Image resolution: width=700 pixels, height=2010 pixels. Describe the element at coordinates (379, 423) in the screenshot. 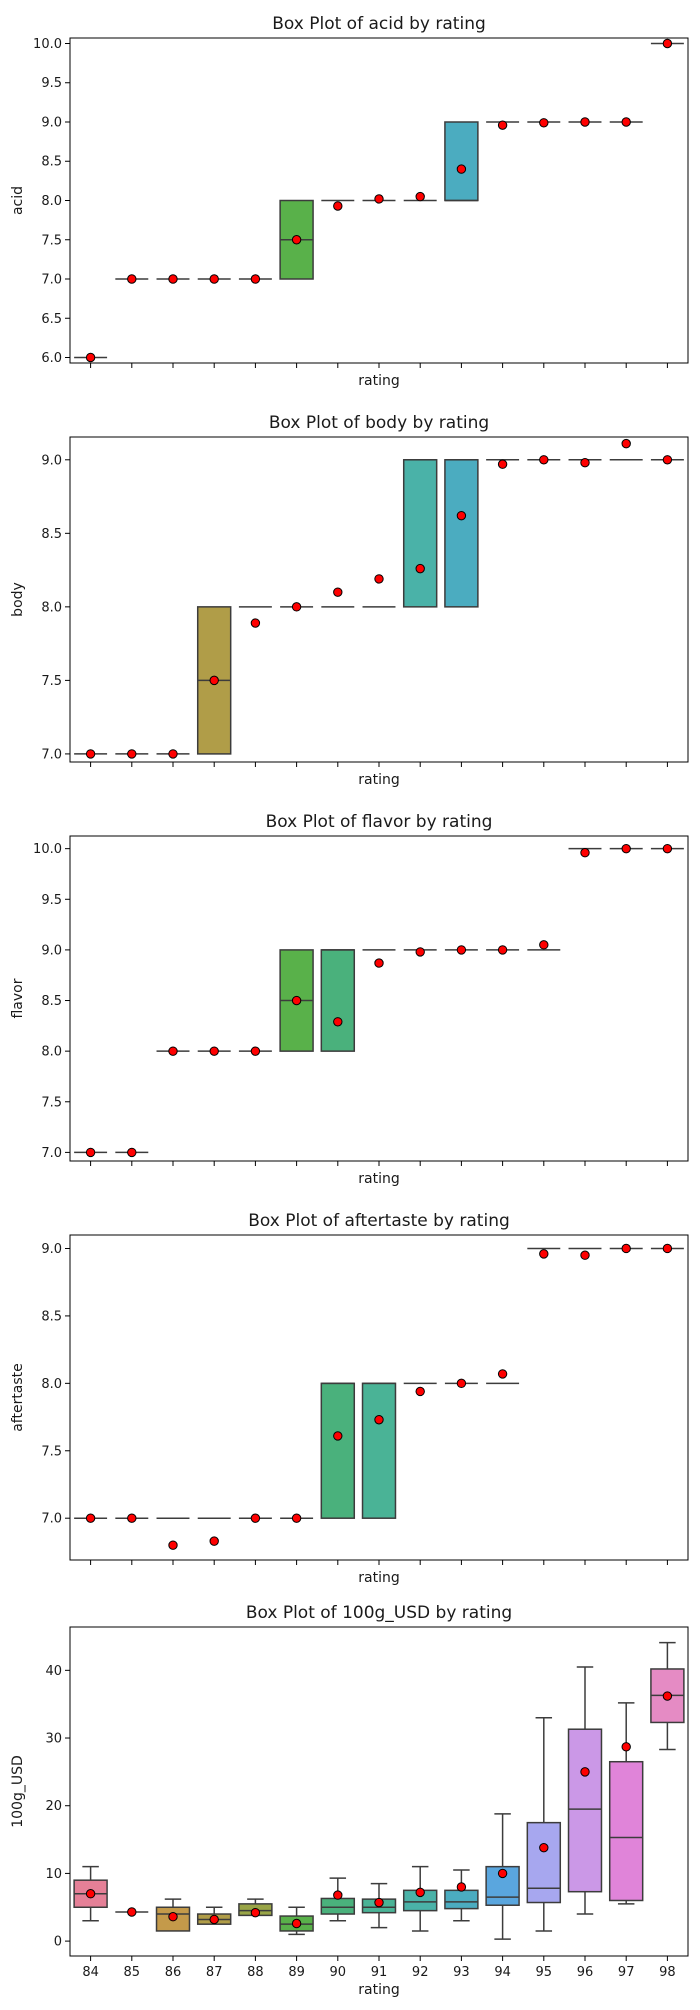

I see `chart-title: Box Plot of body by rating` at that location.